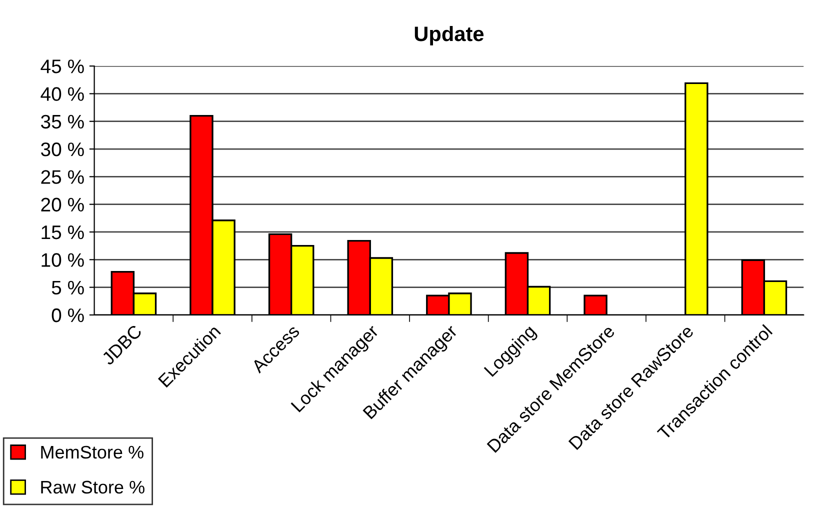  Describe the element at coordinates (62, 177) in the screenshot. I see `y-tick-label: 25 %` at that location.